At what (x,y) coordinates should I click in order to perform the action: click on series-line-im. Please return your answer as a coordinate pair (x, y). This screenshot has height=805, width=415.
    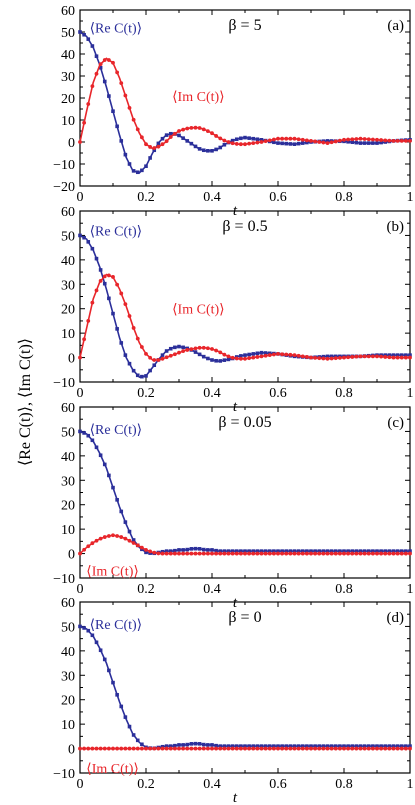
    Looking at the image, I should click on (244, 103).